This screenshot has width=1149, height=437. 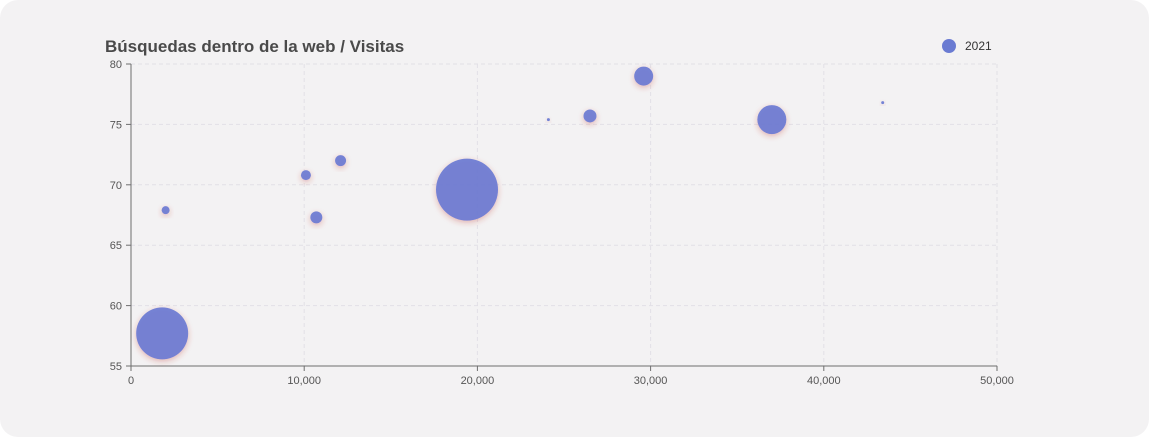 What do you see at coordinates (116, 125) in the screenshot?
I see `y-tick-label: 75` at bounding box center [116, 125].